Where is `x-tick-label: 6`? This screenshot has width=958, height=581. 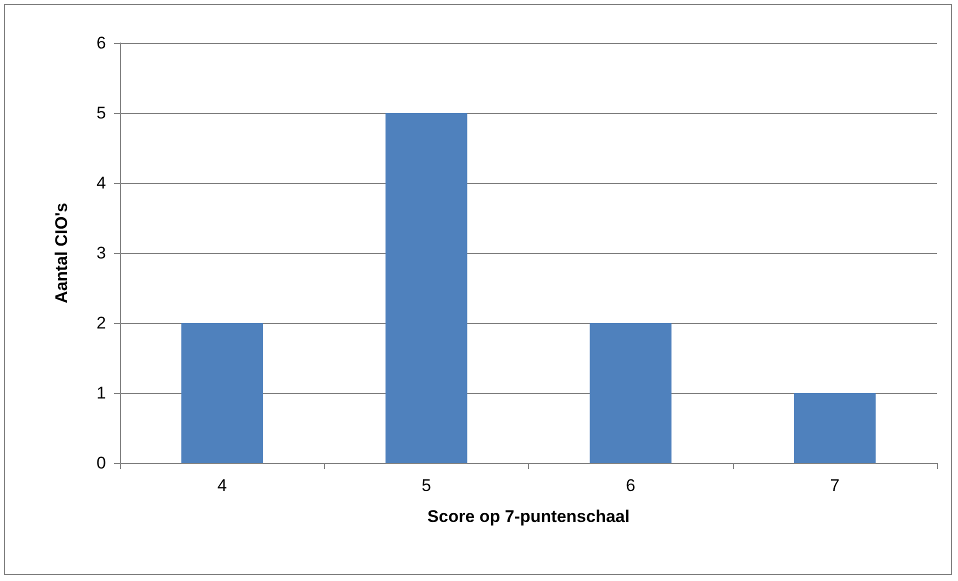
x-tick-label: 6 is located at coordinates (631, 485).